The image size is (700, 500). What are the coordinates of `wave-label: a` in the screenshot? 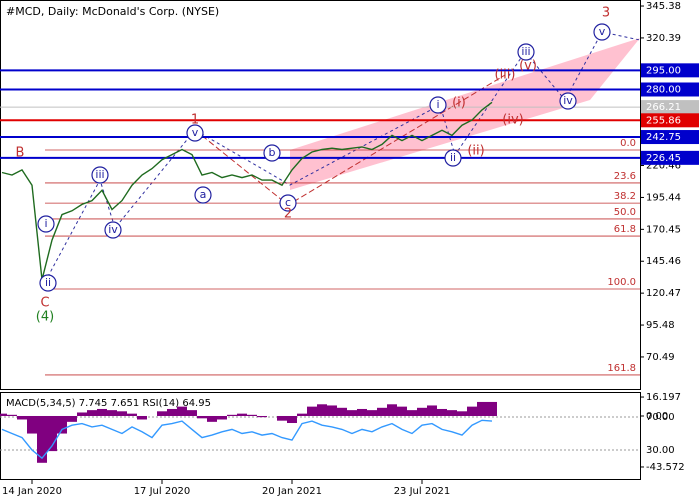 It's located at (203, 194).